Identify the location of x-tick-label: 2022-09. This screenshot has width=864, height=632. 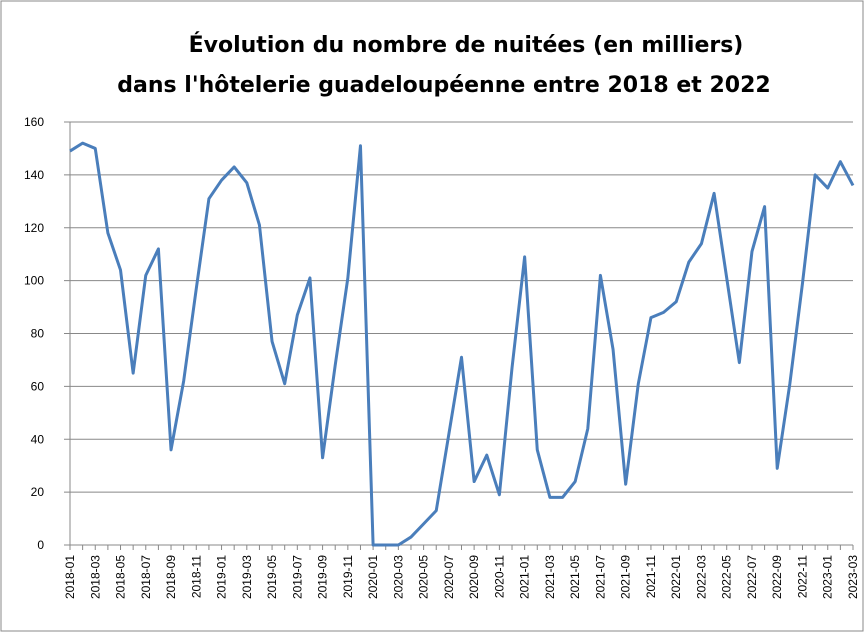
(777, 577).